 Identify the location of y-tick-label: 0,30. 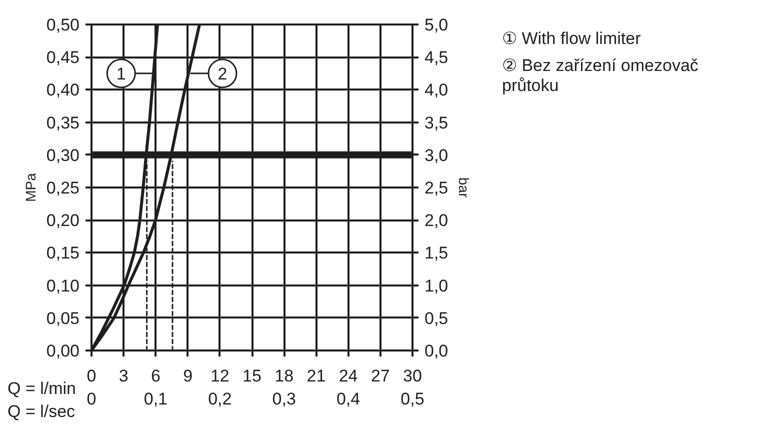
(63, 155).